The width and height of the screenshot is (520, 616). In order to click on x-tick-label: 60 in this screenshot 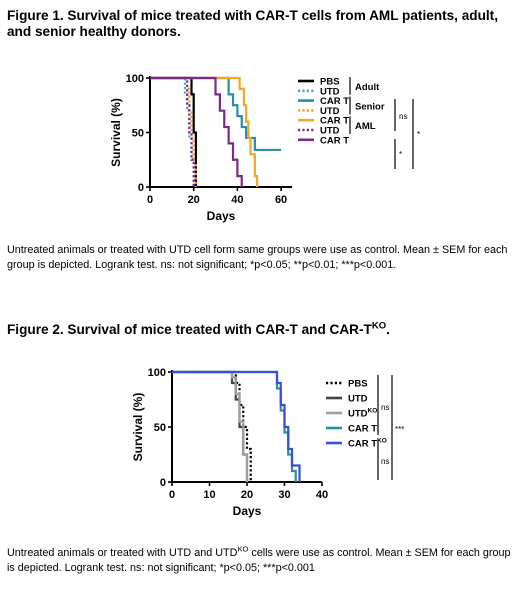, I will do `click(281, 200)`.